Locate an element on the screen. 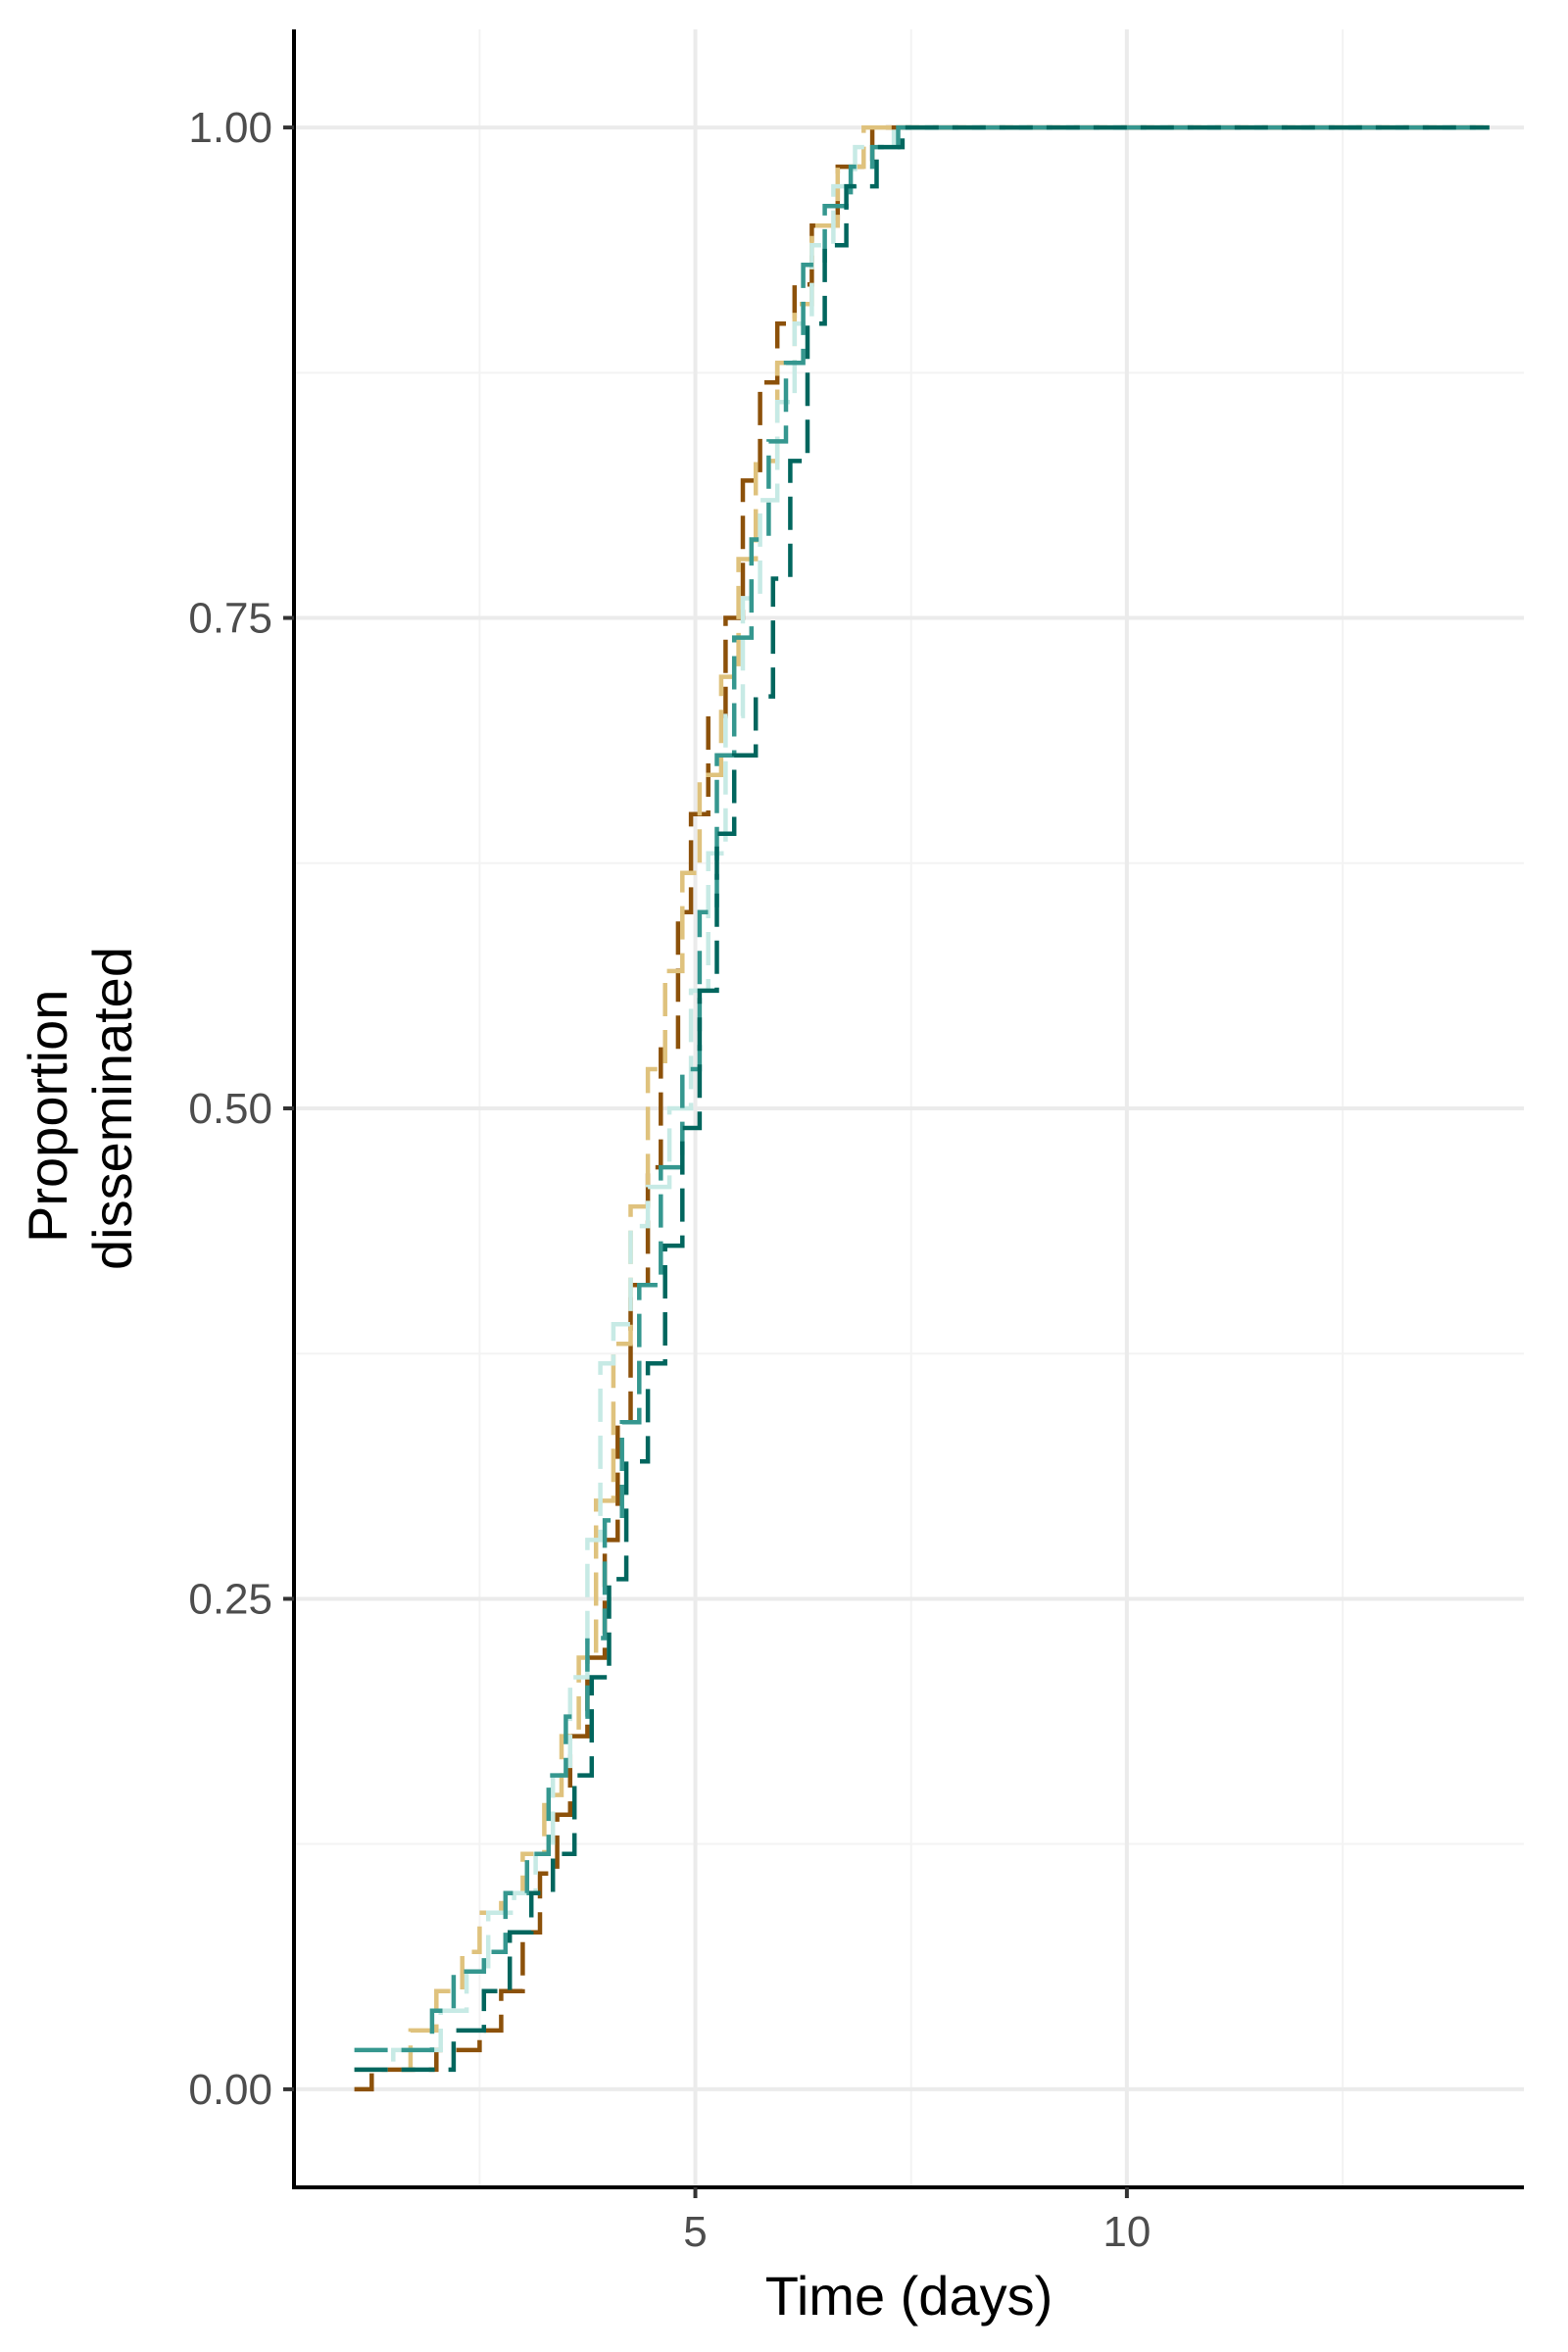 The width and height of the screenshot is (1568, 2352). y-axis-title: Proportion disseminated is located at coordinates (80, 1108).